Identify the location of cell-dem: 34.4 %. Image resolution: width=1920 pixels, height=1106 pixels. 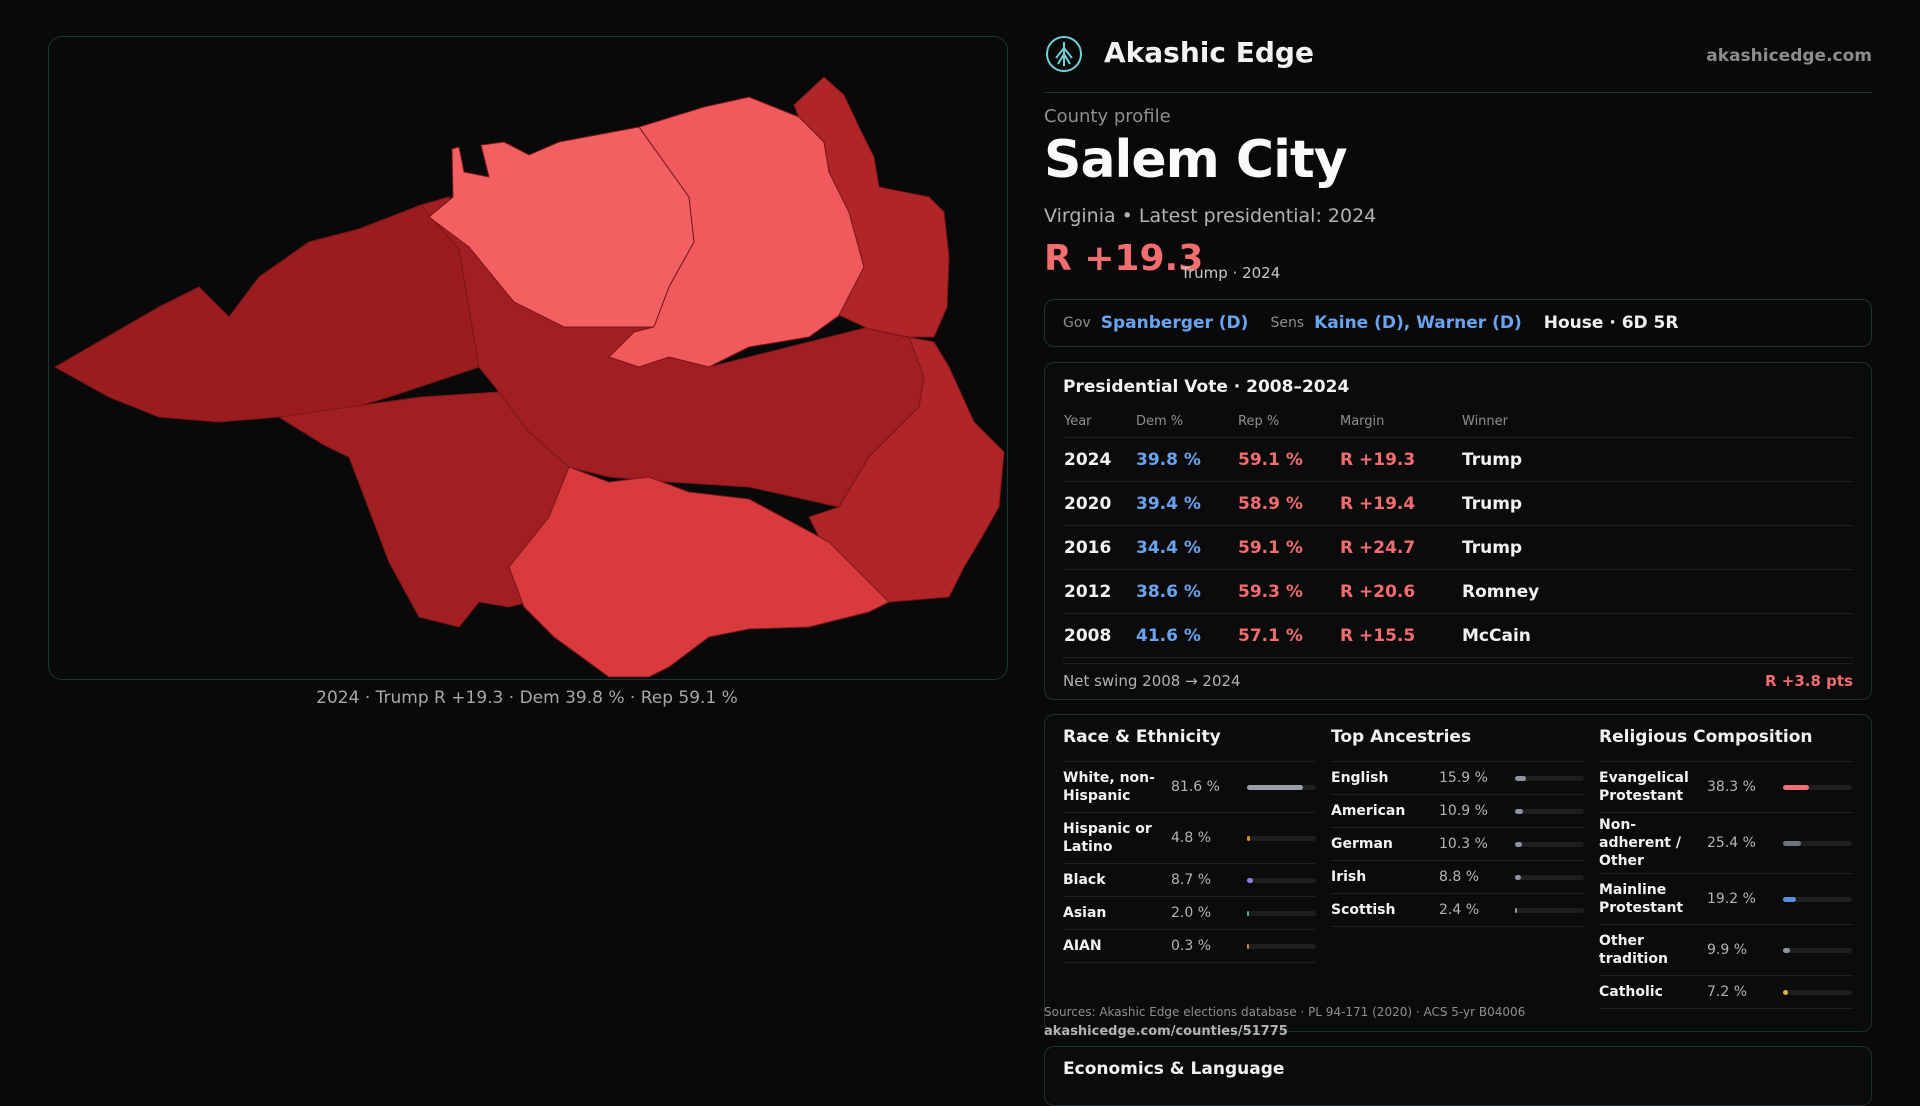
(1186, 547).